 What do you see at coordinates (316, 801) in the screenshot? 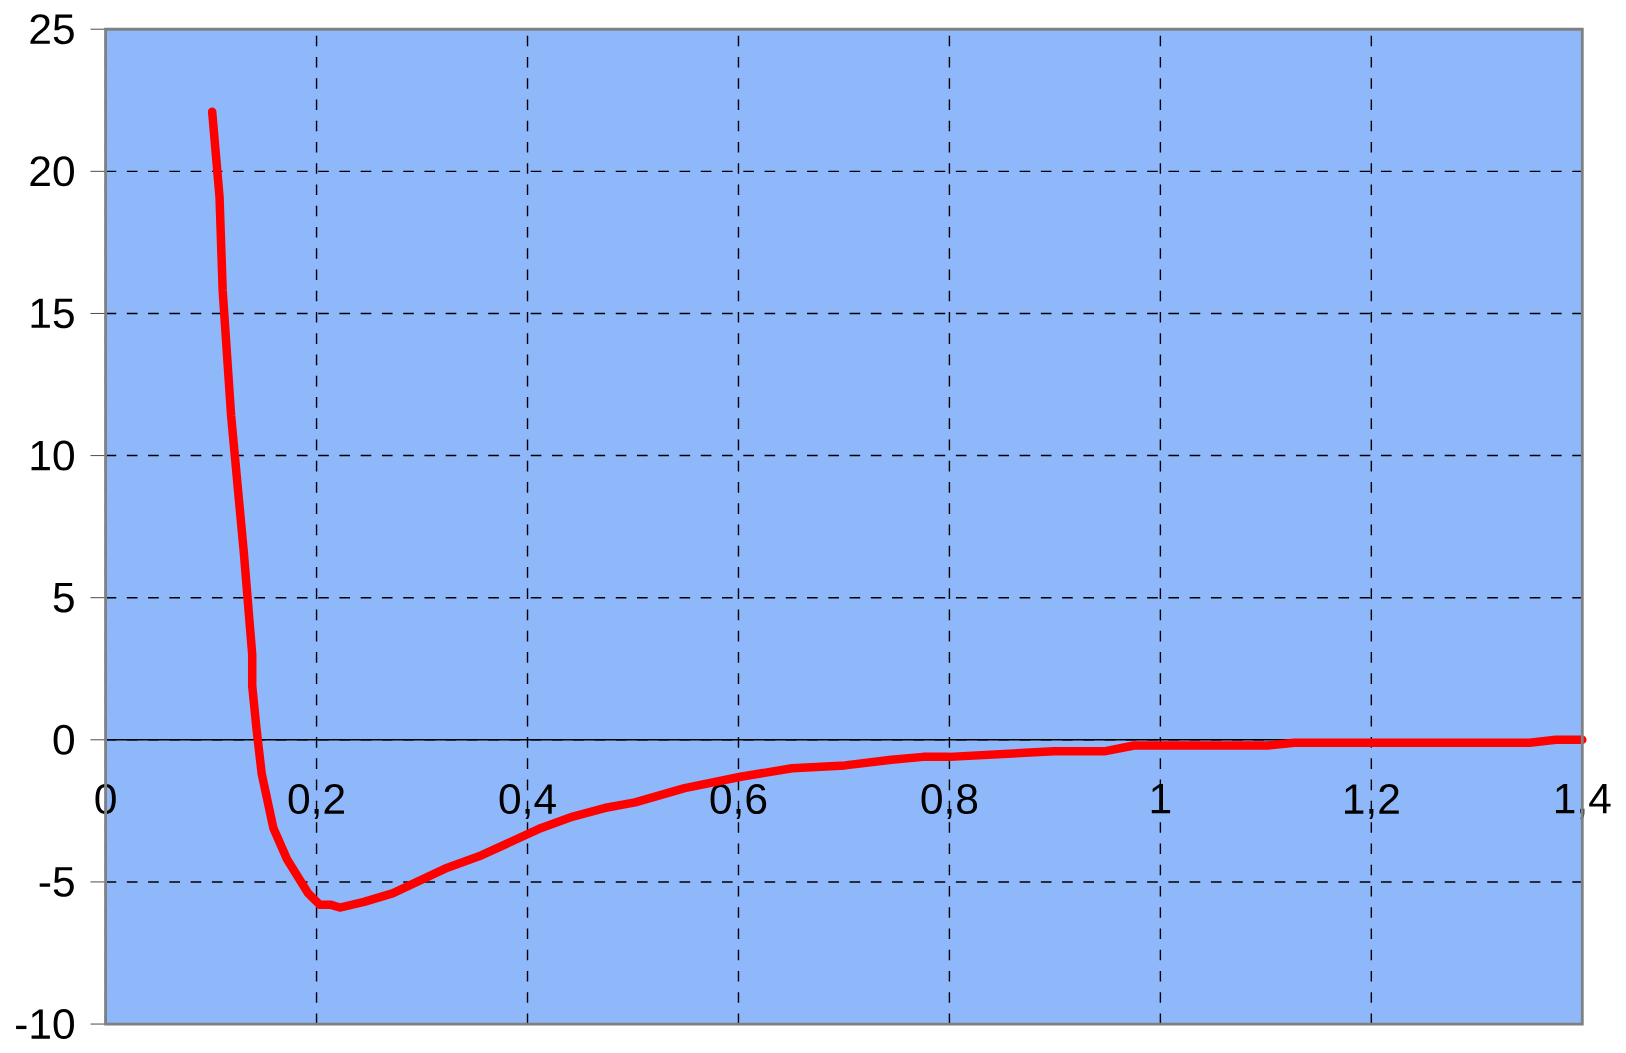
I see `x-tick-label: 0,2` at bounding box center [316, 801].